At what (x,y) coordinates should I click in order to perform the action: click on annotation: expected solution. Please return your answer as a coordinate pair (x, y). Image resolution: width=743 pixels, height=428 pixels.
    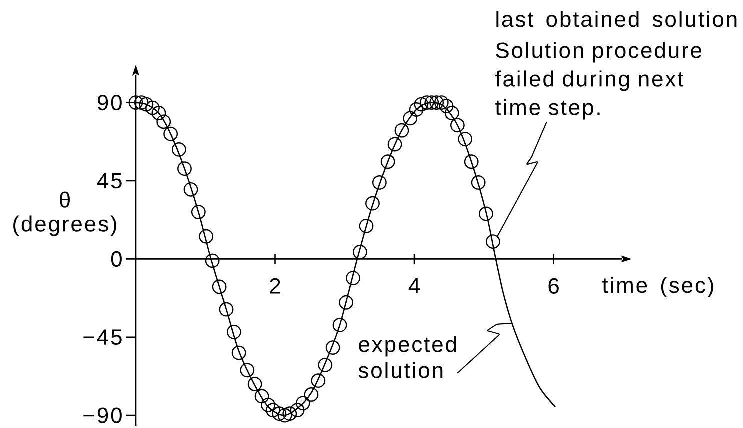
    Looking at the image, I should click on (407, 357).